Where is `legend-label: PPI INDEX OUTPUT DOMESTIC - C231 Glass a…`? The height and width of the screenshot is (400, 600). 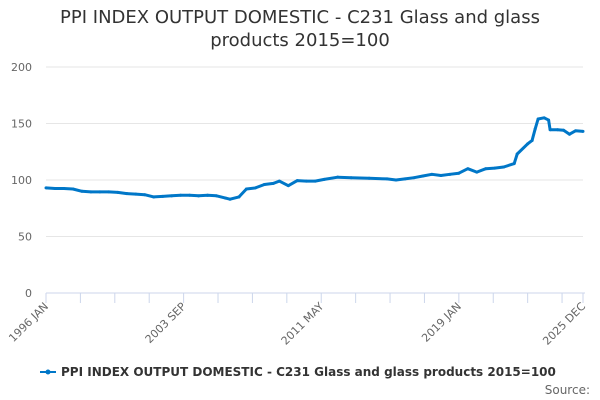
legend-label: PPI INDEX OUTPUT DOMESTIC - C231 Glass a… is located at coordinates (308, 372).